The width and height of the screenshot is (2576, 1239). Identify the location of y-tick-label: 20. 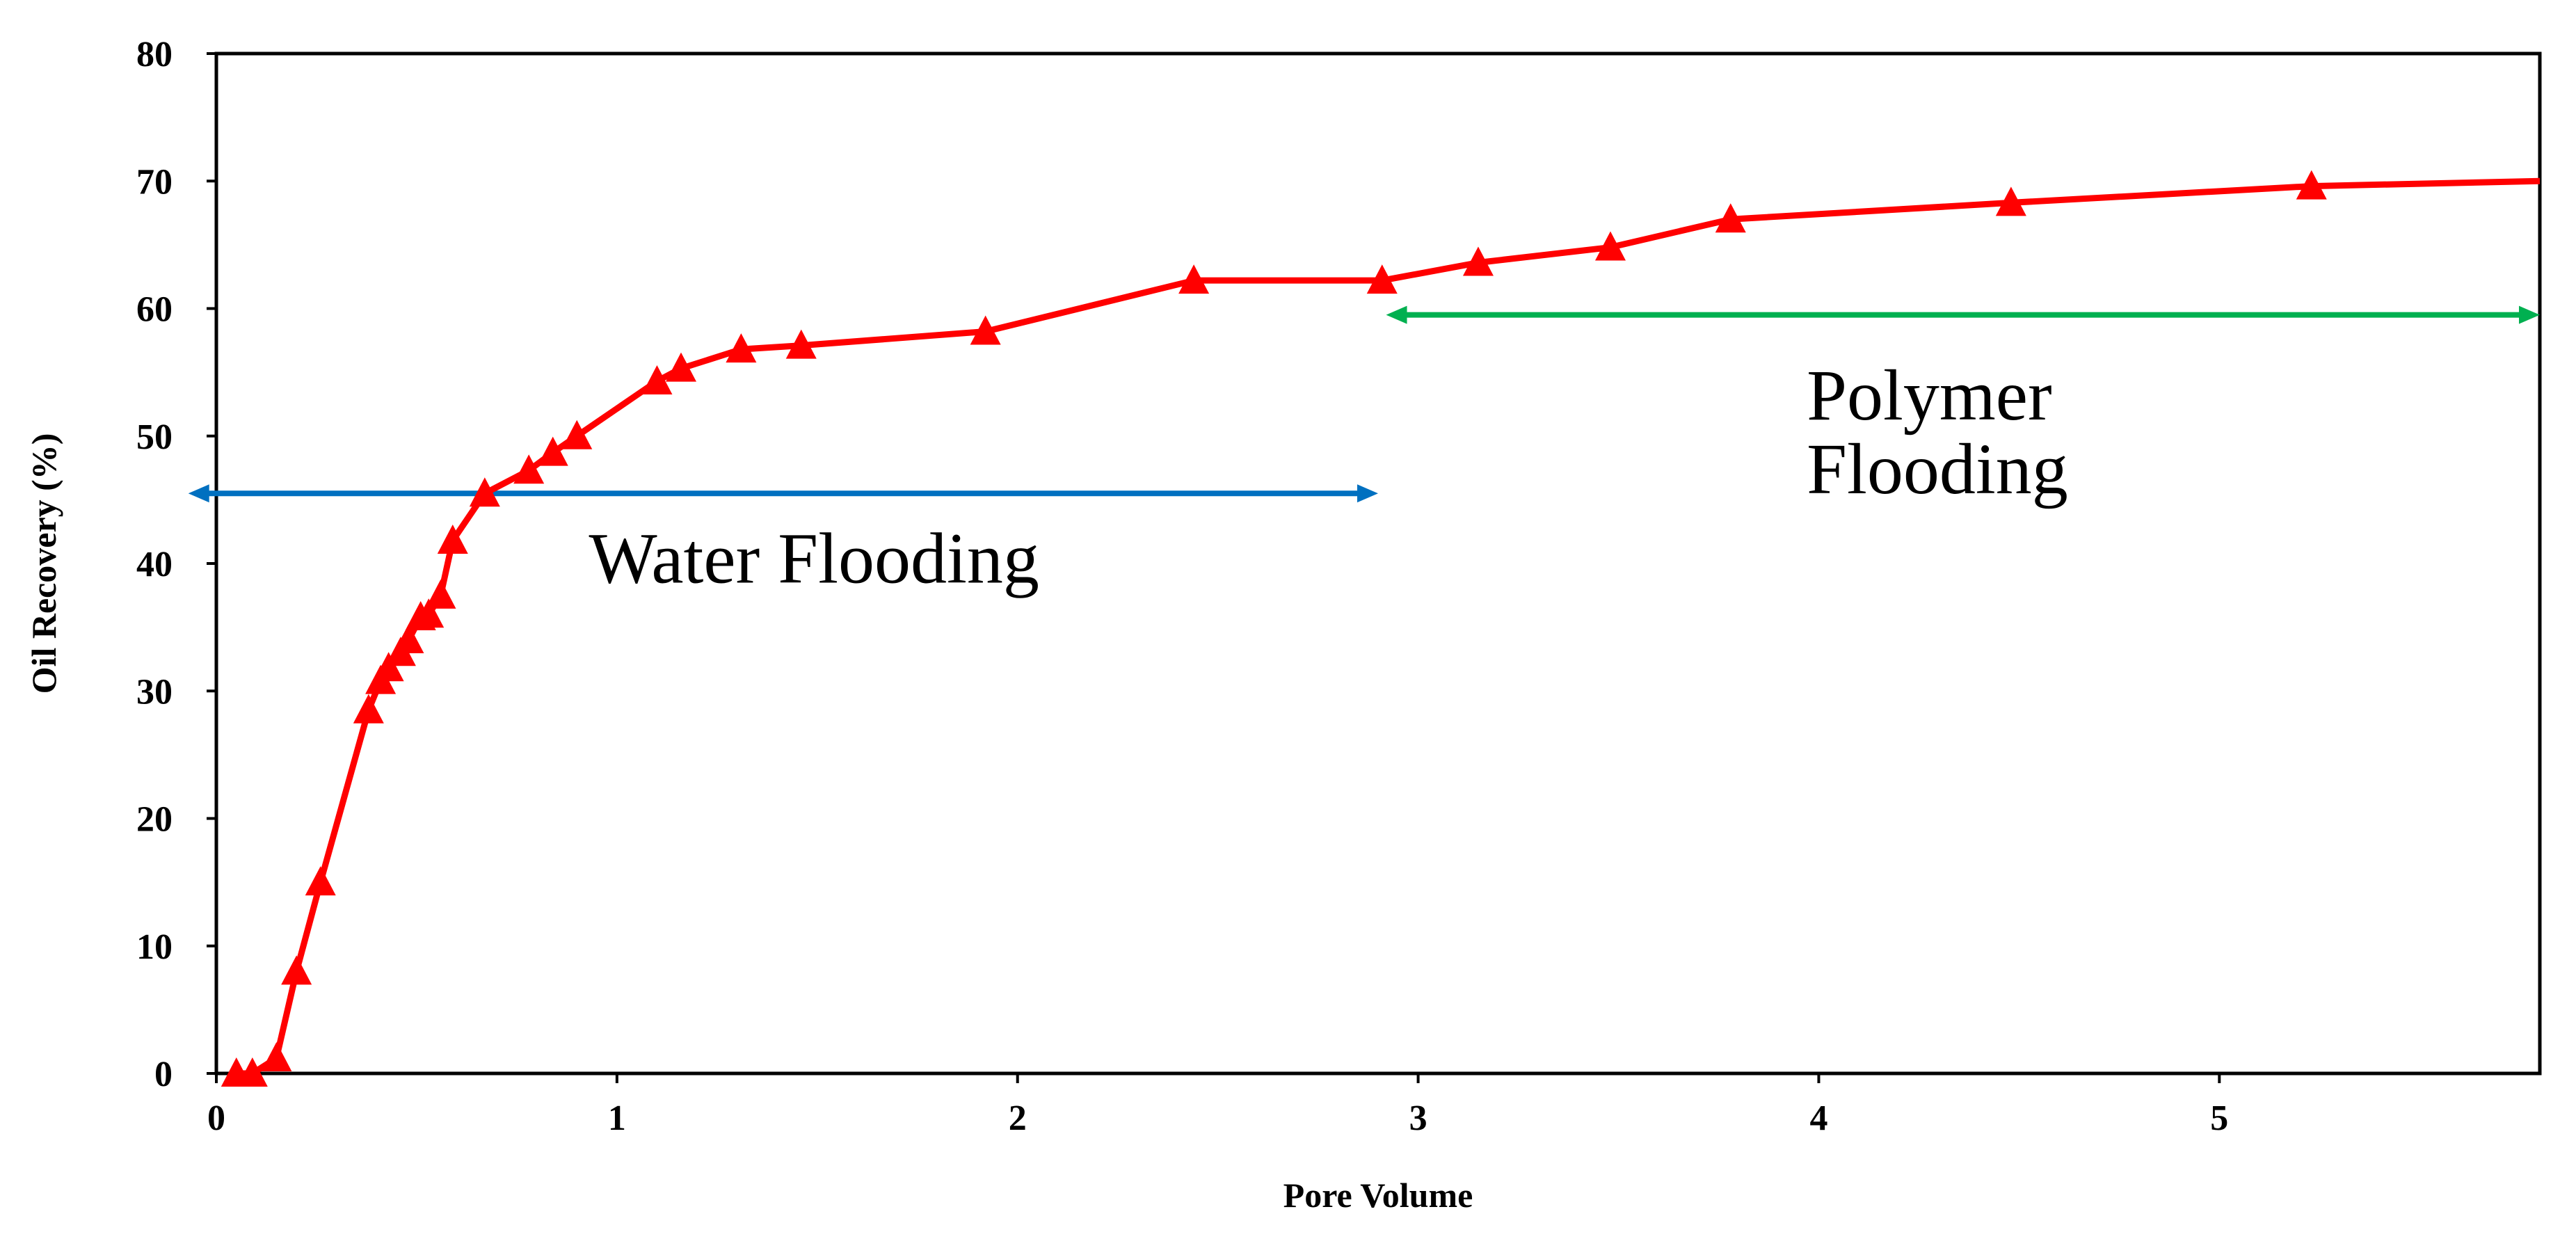
(154, 820).